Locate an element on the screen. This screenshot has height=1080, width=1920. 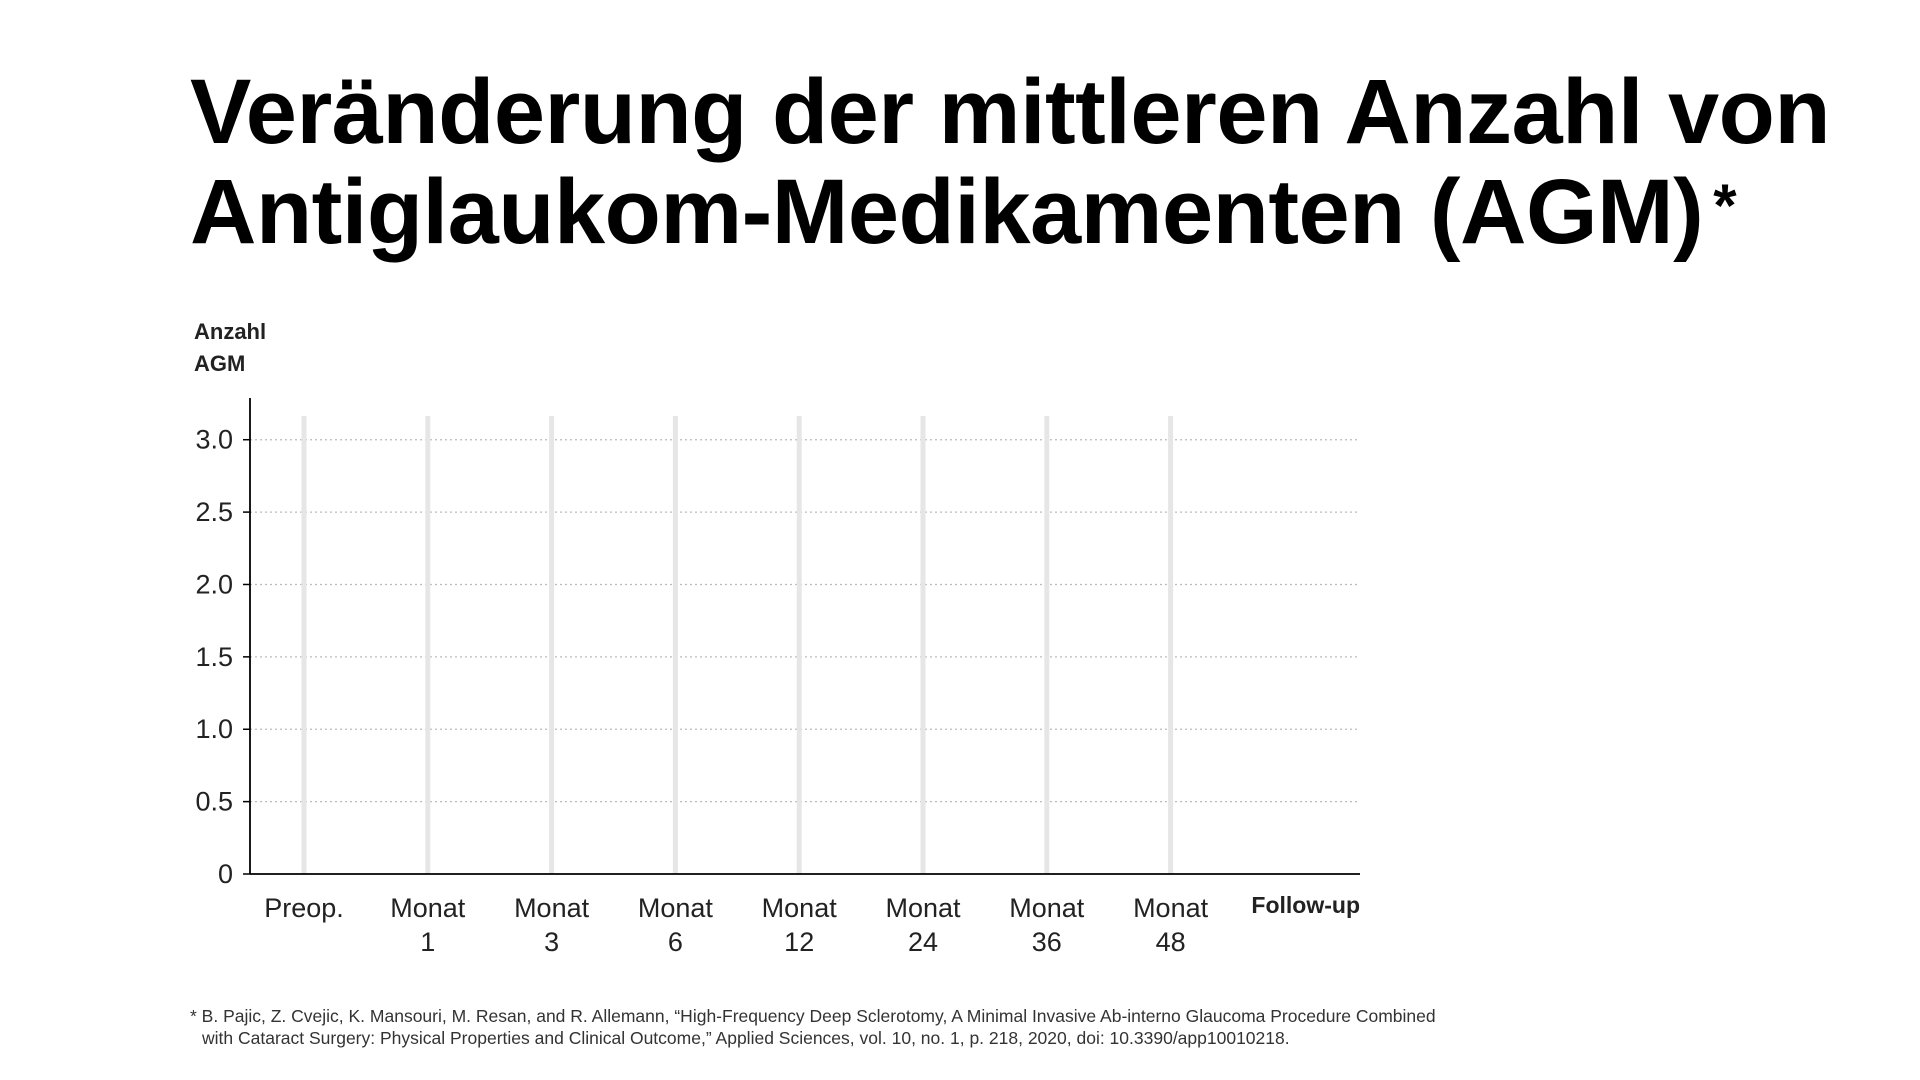
x-axis-label: Follow-up is located at coordinates (1305, 905).